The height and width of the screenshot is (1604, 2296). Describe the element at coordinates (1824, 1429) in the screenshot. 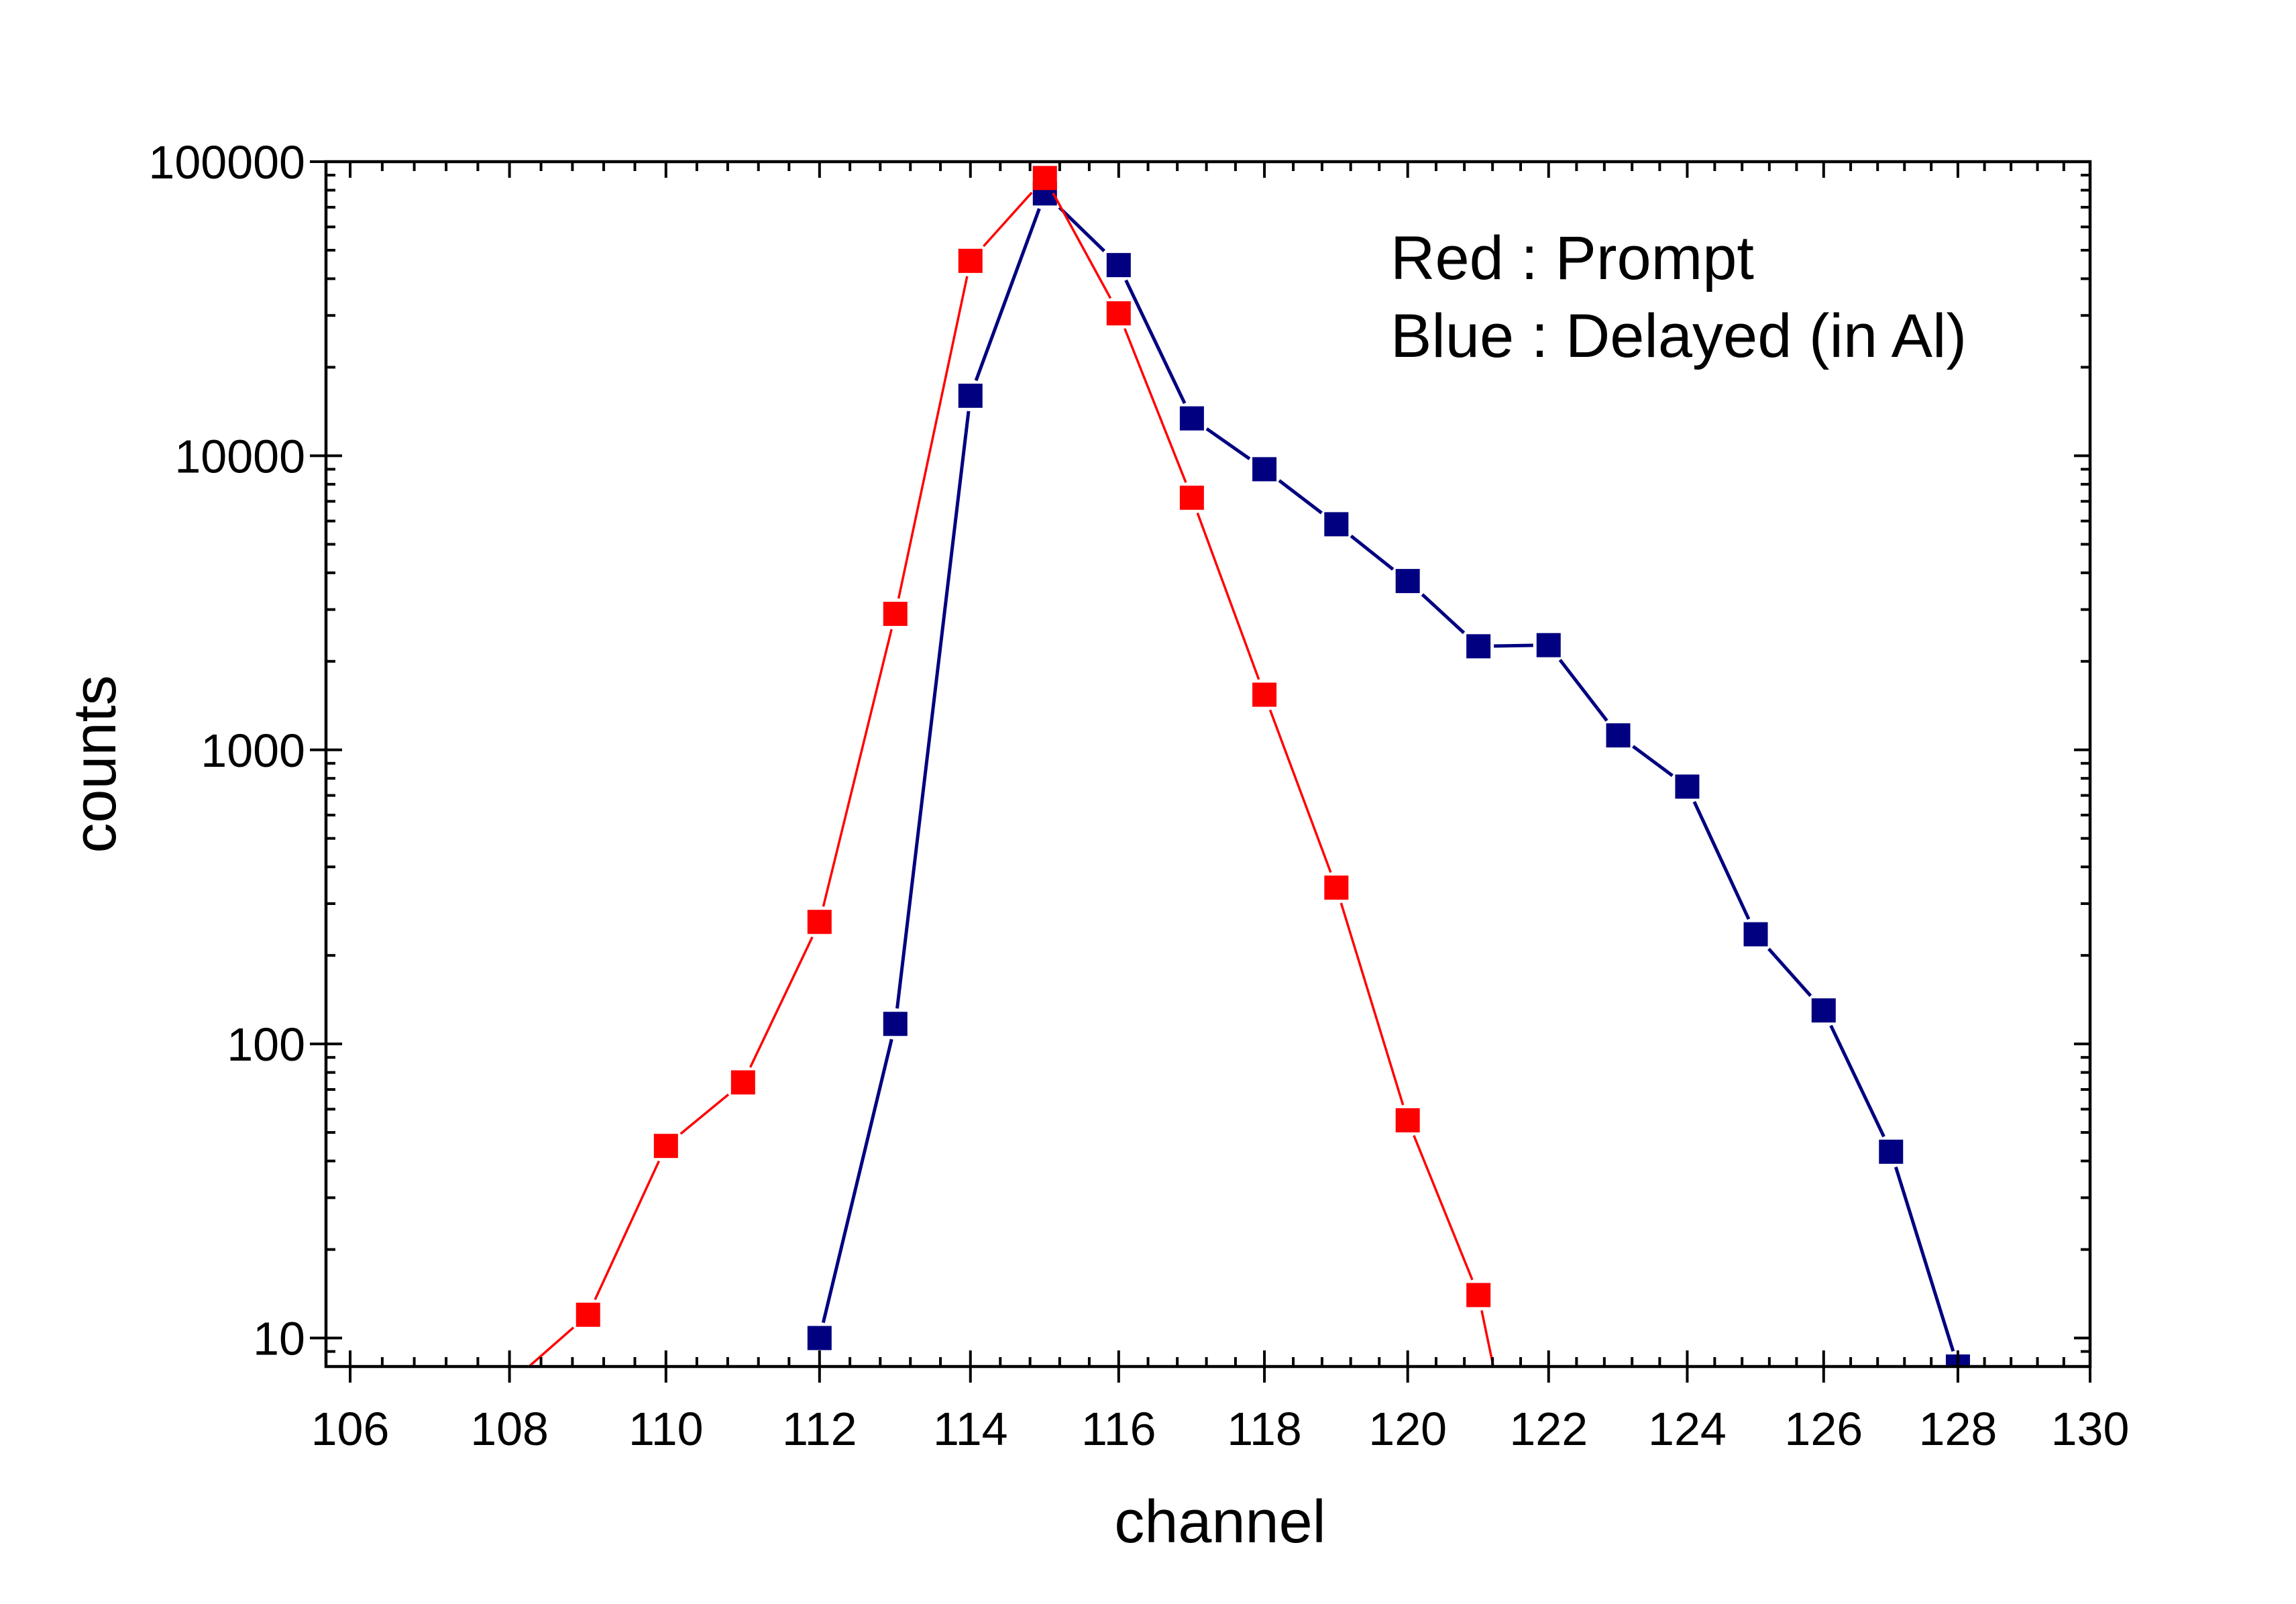

I see `x-tick-label: 126` at that location.